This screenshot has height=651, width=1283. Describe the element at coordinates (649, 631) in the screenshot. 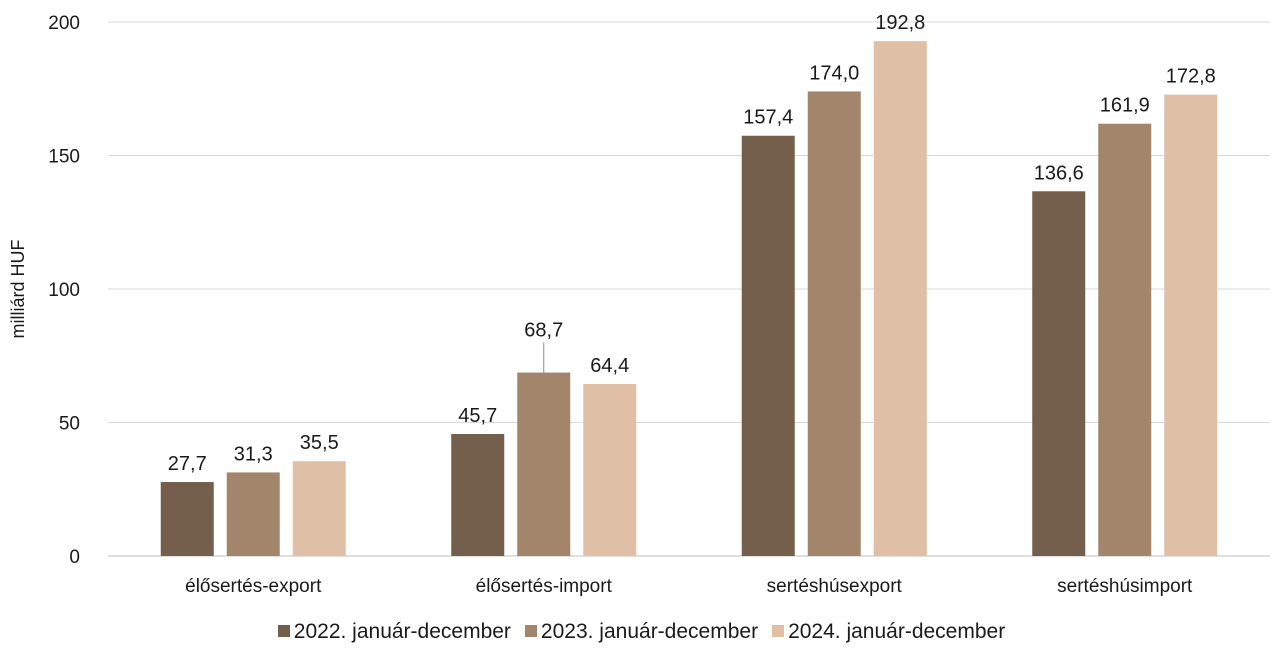

I see `legend-label: 2023. január-december` at that location.